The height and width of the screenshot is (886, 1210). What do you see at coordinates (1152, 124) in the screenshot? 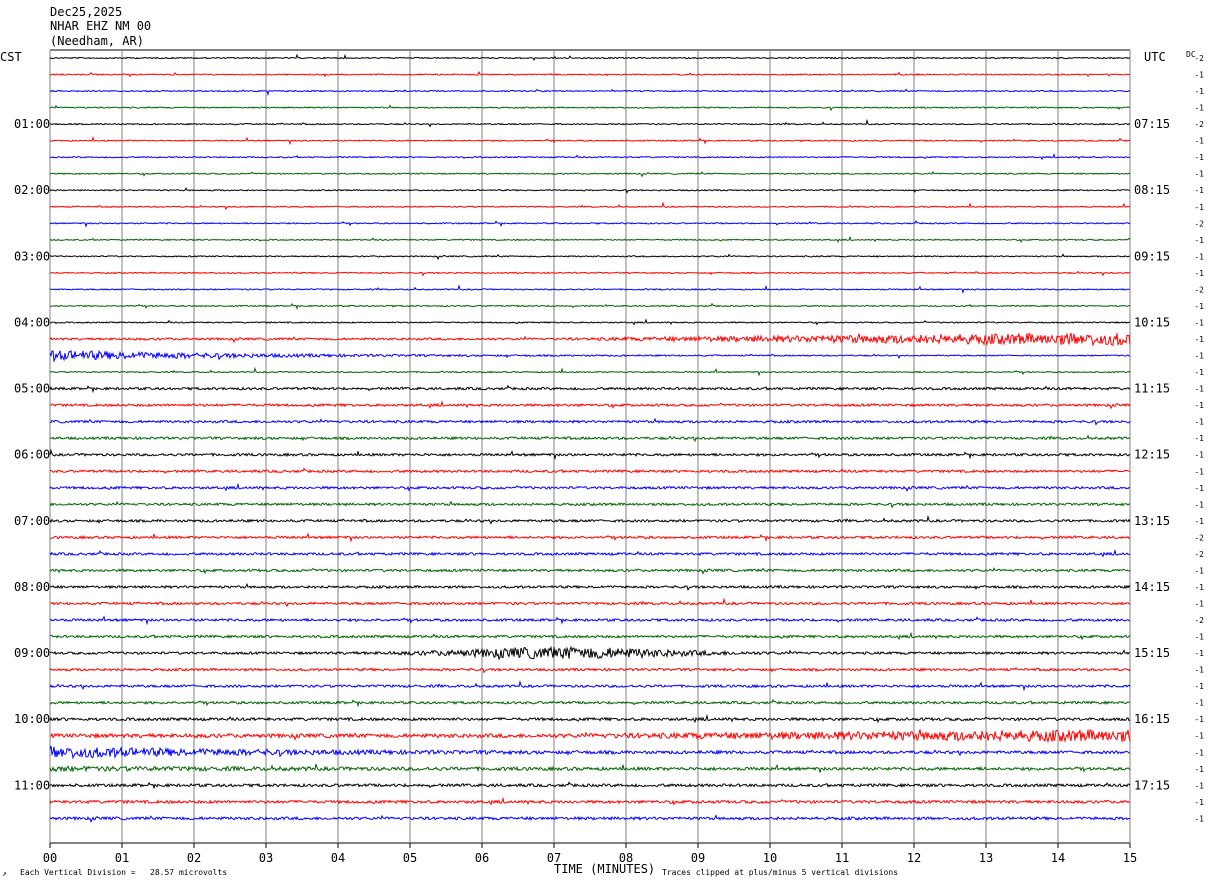
I see `right-time-label: 07:15` at bounding box center [1152, 124].